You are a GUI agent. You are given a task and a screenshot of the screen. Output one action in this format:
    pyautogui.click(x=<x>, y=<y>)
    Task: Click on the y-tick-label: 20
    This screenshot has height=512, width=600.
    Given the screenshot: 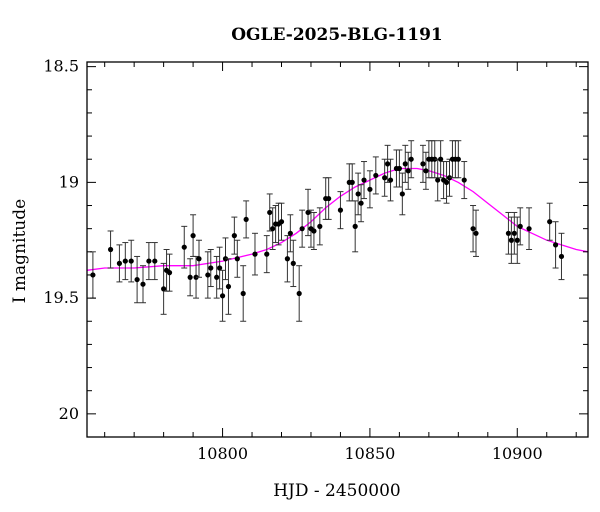 What is the action you would take?
    pyautogui.click(x=69, y=413)
    